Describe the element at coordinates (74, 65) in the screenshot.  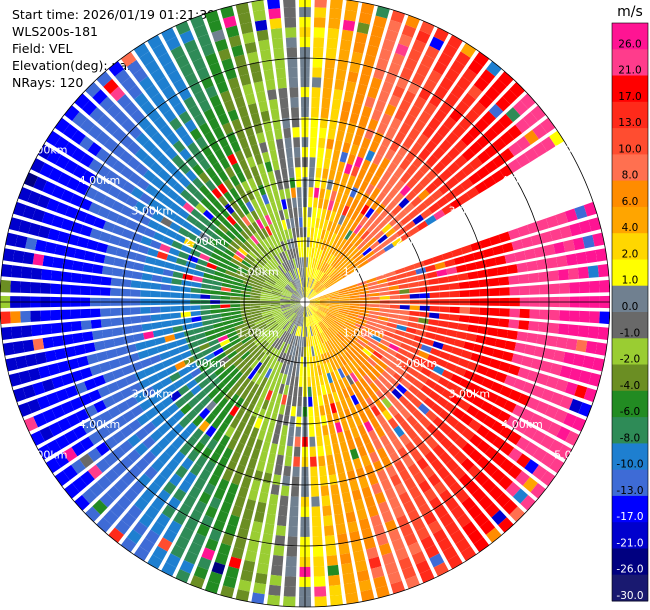
I see `elevation-label: Elevation(deg): nan` at that location.